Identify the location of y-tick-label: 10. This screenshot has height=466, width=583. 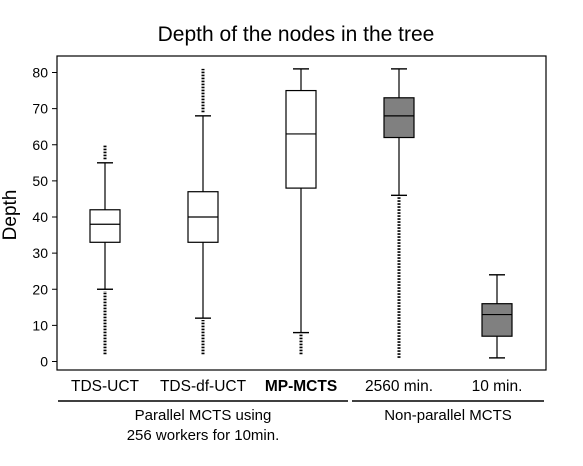
(40, 325).